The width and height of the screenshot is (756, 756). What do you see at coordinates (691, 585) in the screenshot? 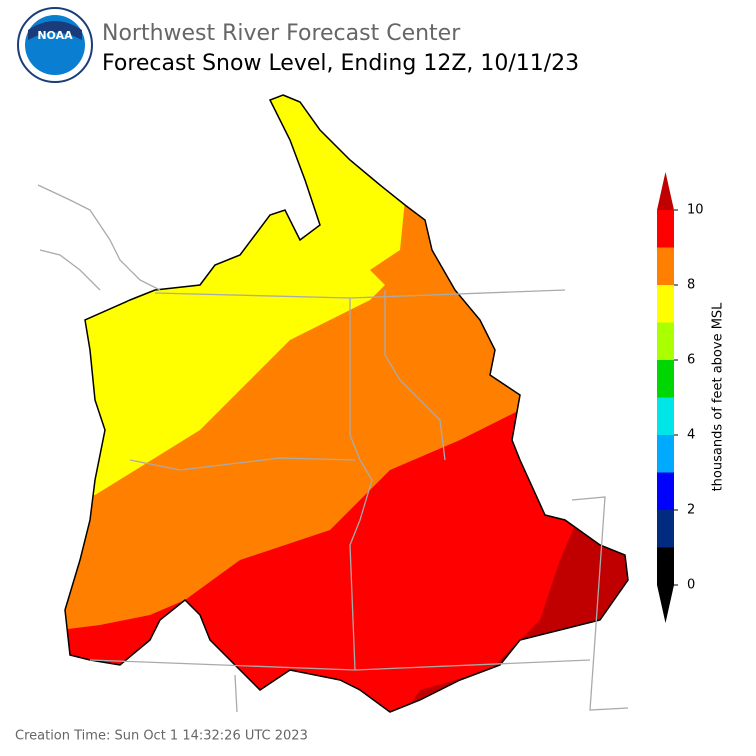
I see `colorbar-tick-label: 0` at bounding box center [691, 585].